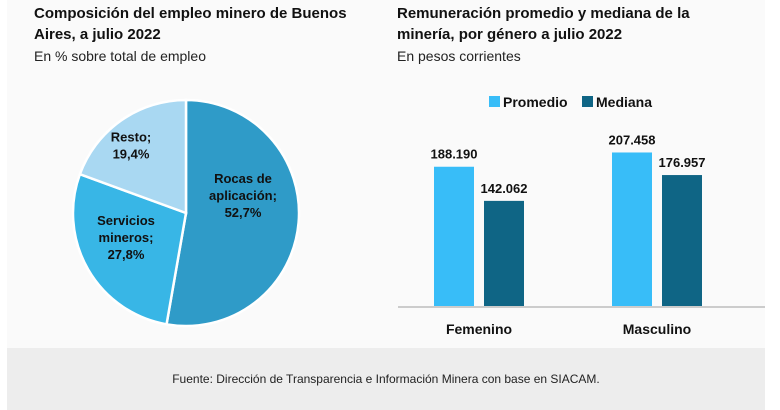  Describe the element at coordinates (587, 101) in the screenshot. I see `legend-swatch-mediana` at that location.